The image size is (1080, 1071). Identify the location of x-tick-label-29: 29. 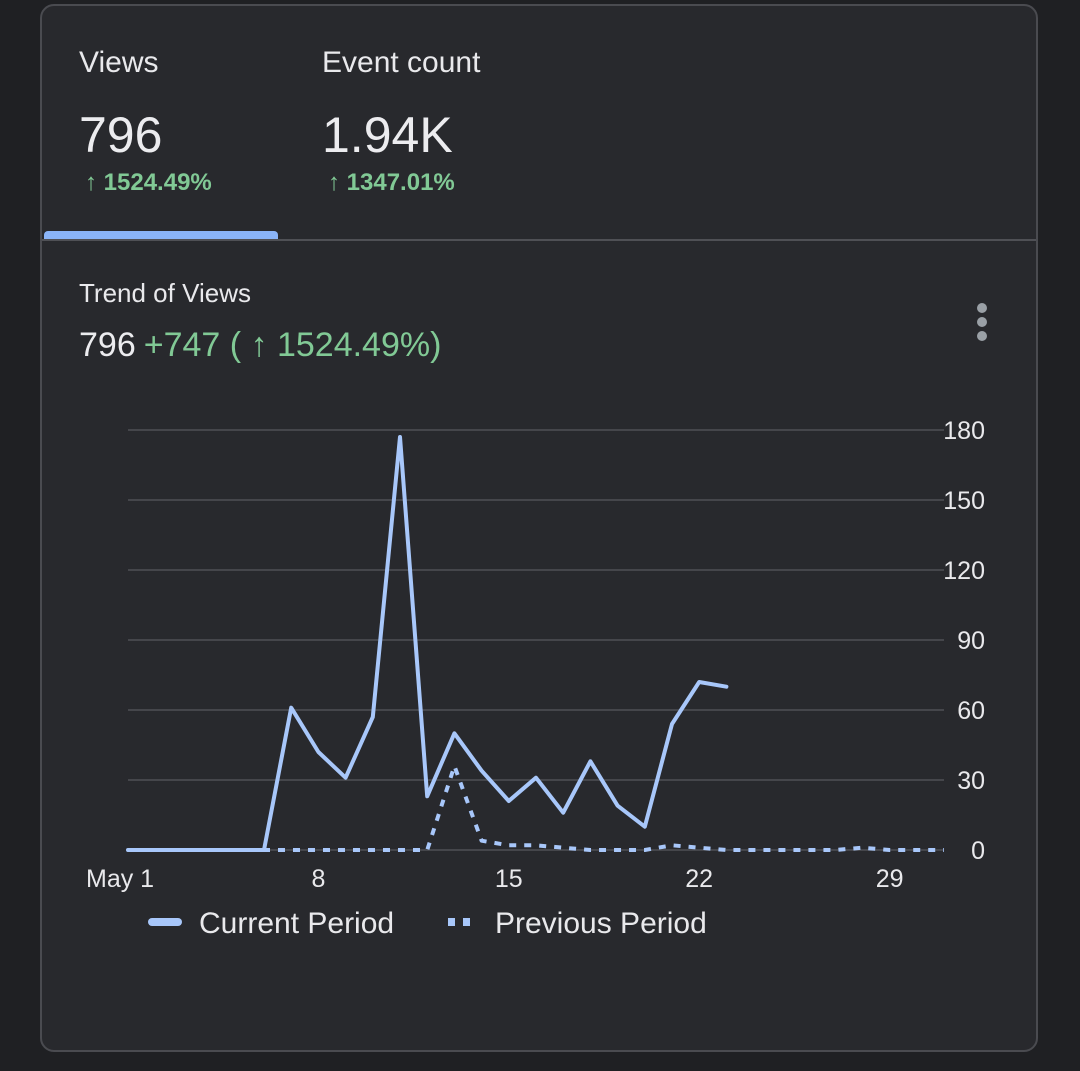
(890, 879).